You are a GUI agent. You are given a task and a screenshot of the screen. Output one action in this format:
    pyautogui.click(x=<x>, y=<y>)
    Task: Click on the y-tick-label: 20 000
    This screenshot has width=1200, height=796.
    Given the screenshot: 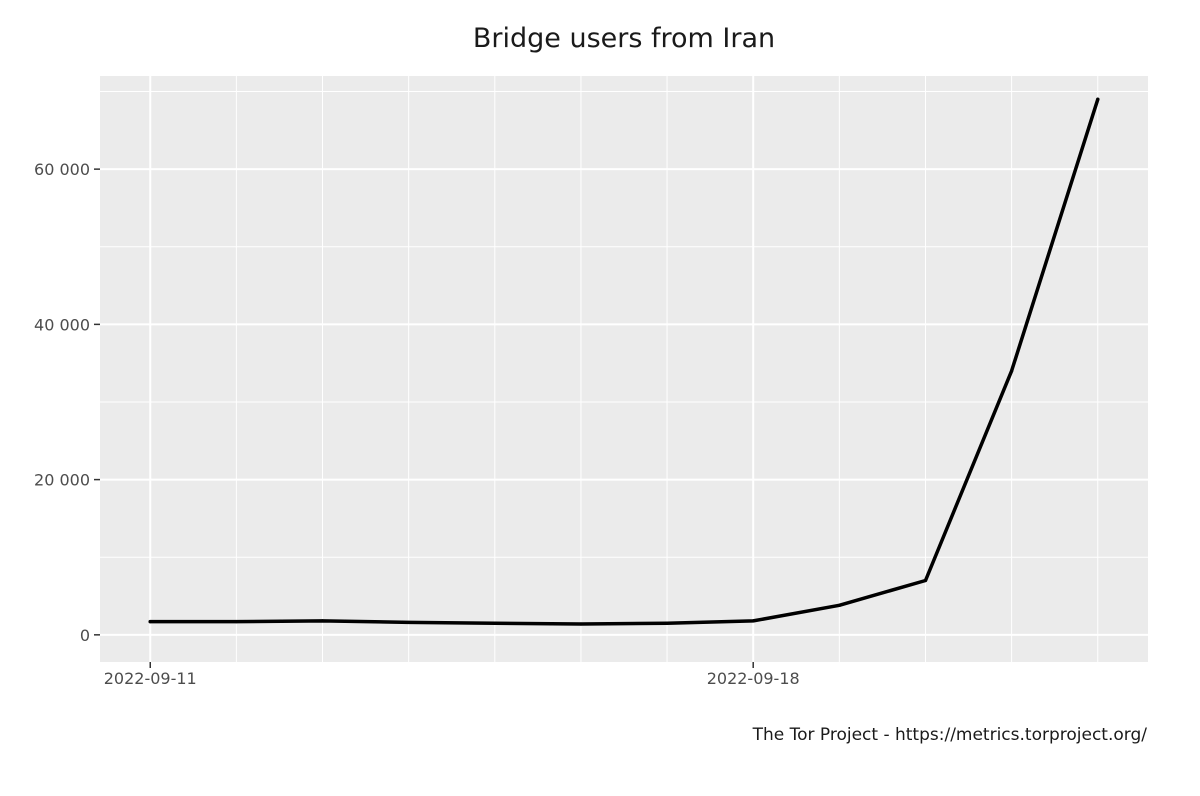 What is the action you would take?
    pyautogui.click(x=62, y=480)
    